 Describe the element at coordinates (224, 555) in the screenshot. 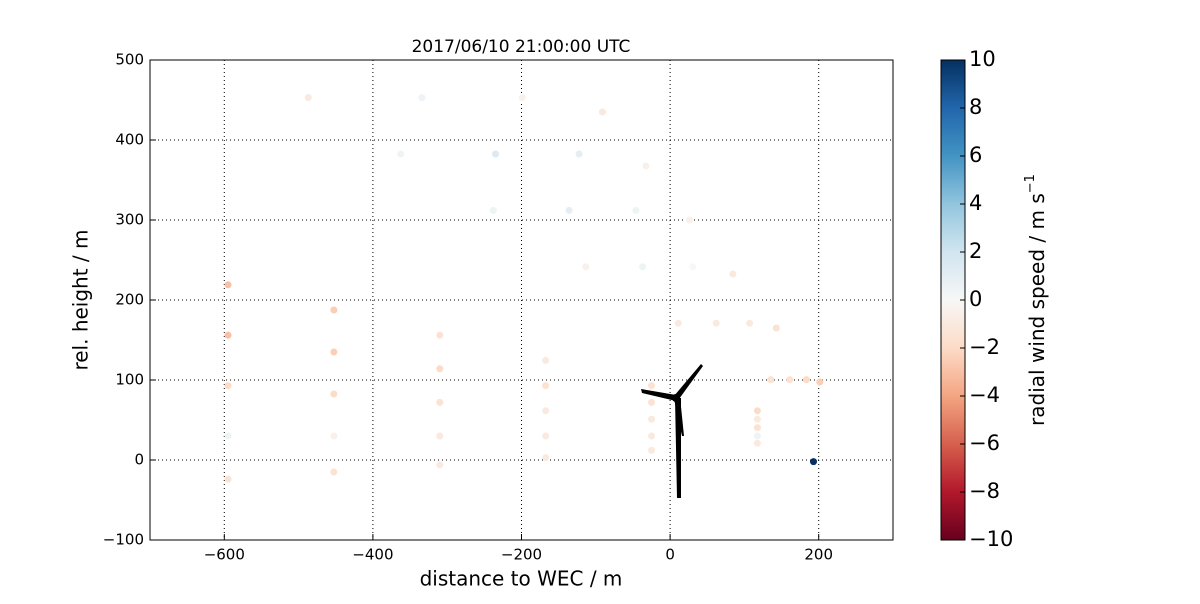

I see `x-tick-label: −600` at that location.